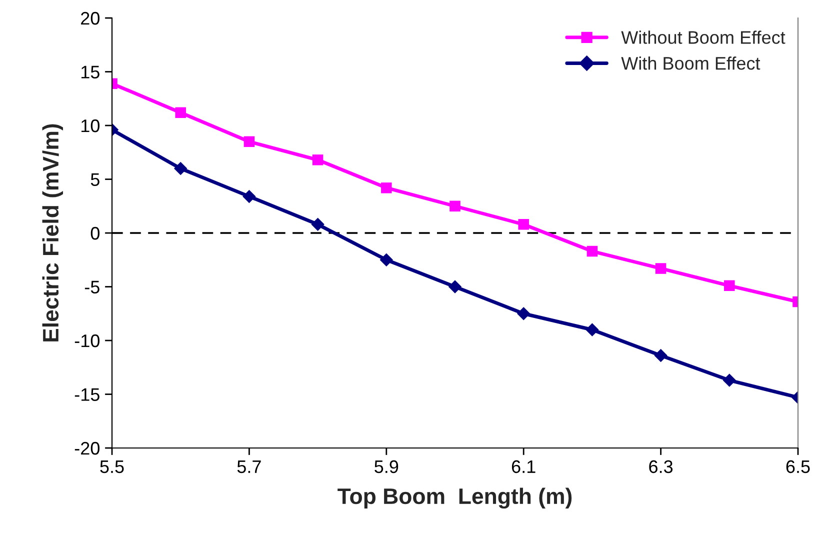  What do you see at coordinates (87, 394) in the screenshot?
I see `y-tick-label: -15` at bounding box center [87, 394].